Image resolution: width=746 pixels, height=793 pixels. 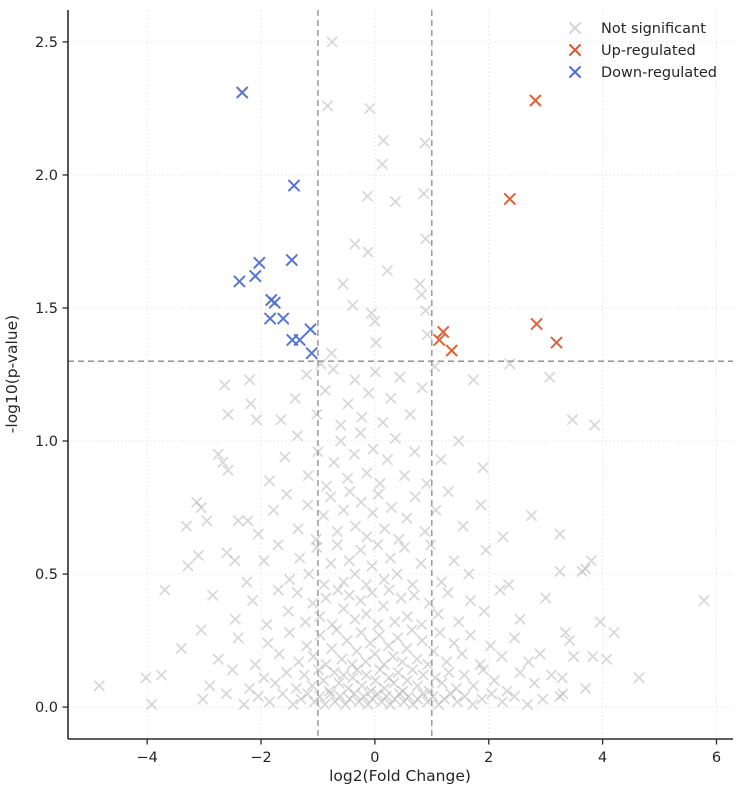 I want to click on y-axis-label: -log10(p-value), so click(x=12, y=374).